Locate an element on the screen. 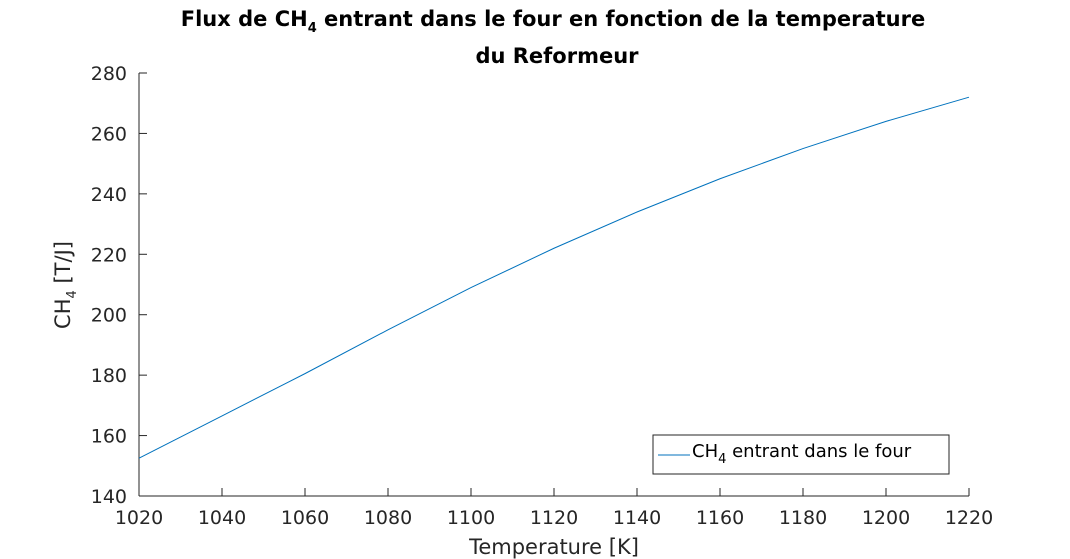 Image resolution: width=1070 pixels, height=559 pixels. x-tick-label: 1220 is located at coordinates (969, 518).